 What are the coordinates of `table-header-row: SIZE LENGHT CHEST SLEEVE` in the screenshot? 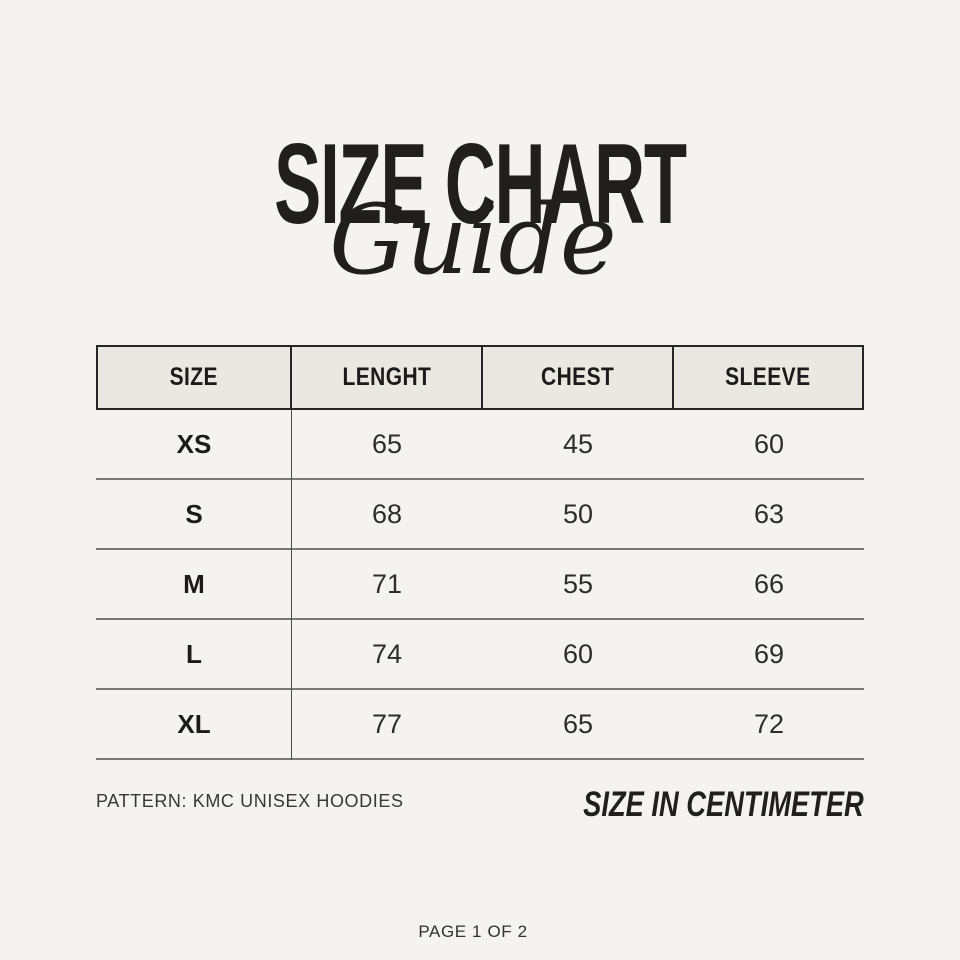 It's located at (480, 377).